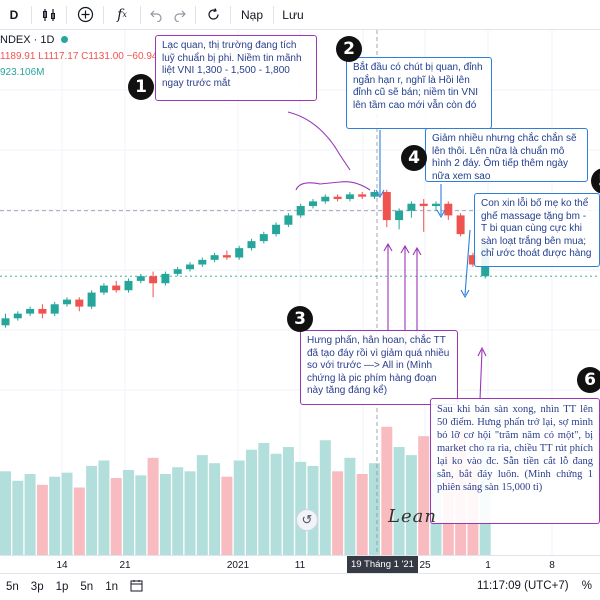 The image size is (600, 600). What do you see at coordinates (293, 14) in the screenshot?
I see `save-layout-button: Lưu` at bounding box center [293, 14].